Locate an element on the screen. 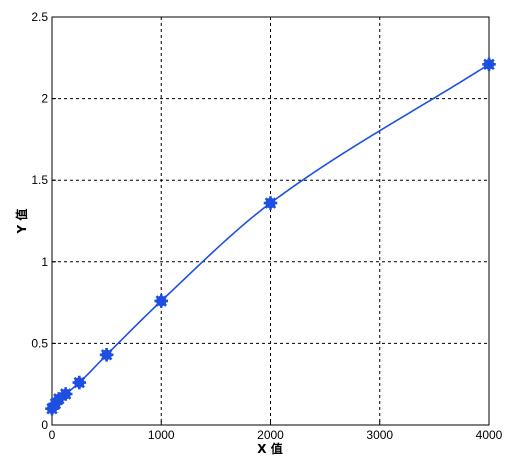 Image resolution: width=513 pixels, height=457 pixels. y-tick-label: 2 is located at coordinates (44, 99).